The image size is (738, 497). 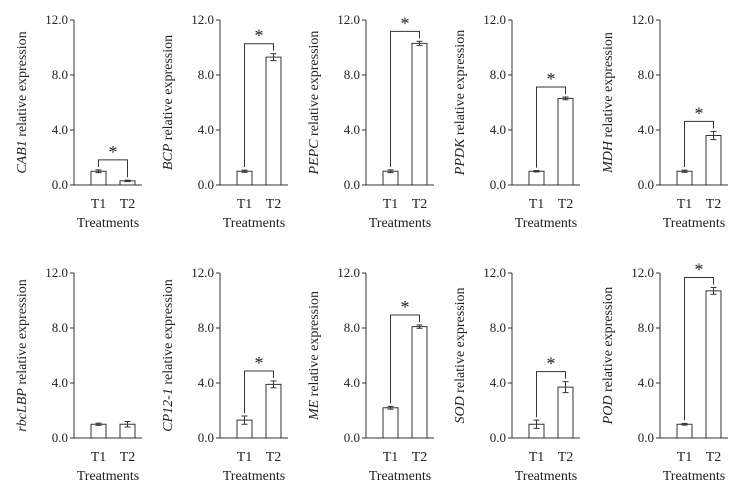 What do you see at coordinates (274, 457) in the screenshot?
I see `chart-6-category-label: T2` at bounding box center [274, 457].